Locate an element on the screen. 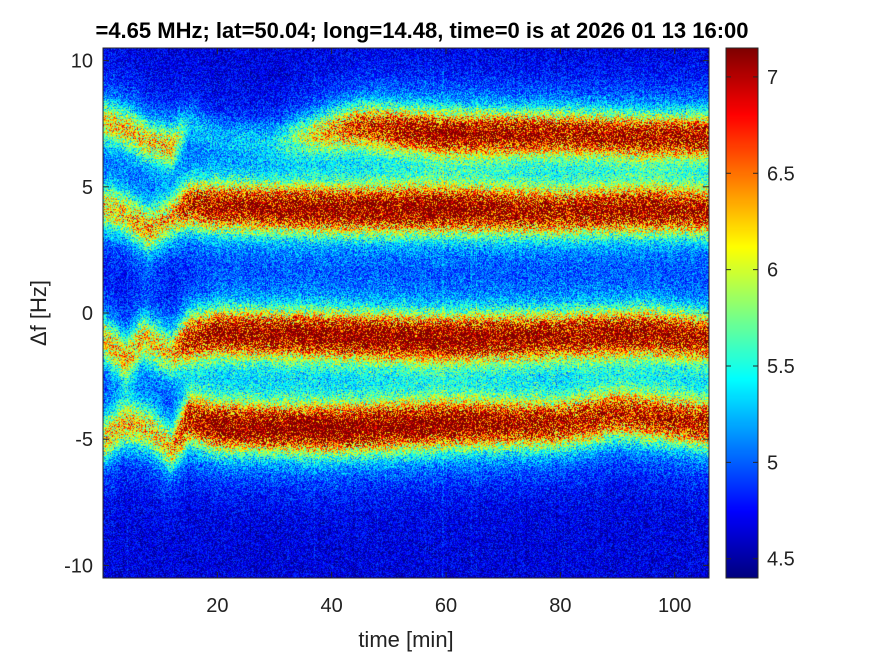  colorbar-gradient is located at coordinates (742, 313).